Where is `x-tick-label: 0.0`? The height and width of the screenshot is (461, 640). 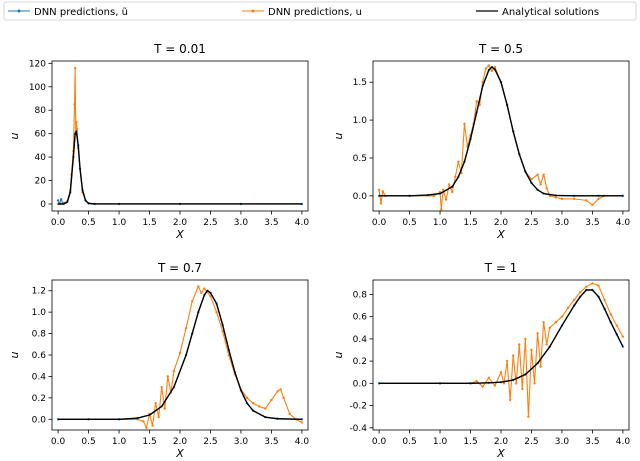 x-tick-label: 0.0 is located at coordinates (58, 223).